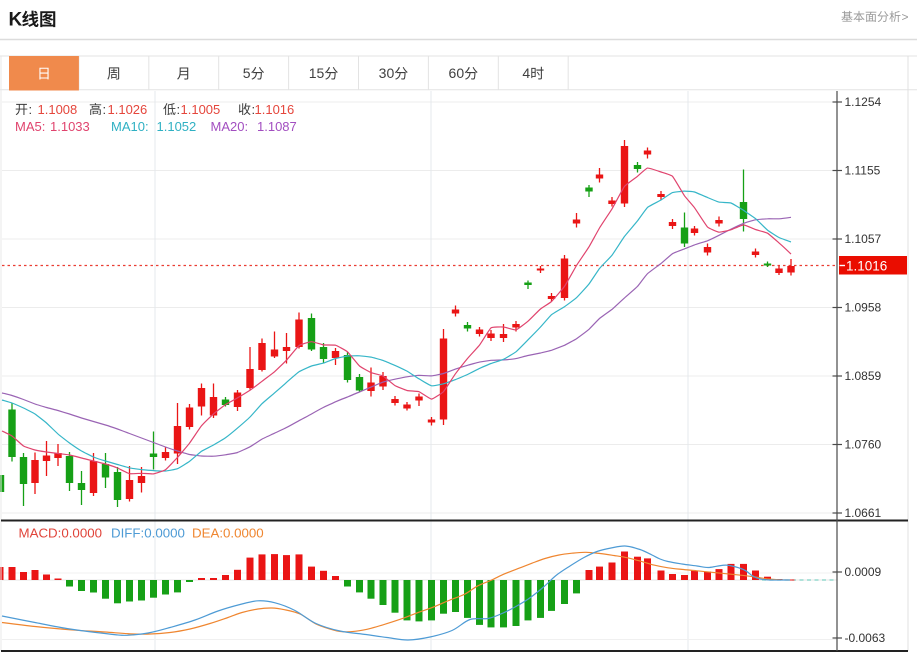 Image resolution: width=917 pixels, height=659 pixels. I want to click on svg-text: 1, so click(313, 73).